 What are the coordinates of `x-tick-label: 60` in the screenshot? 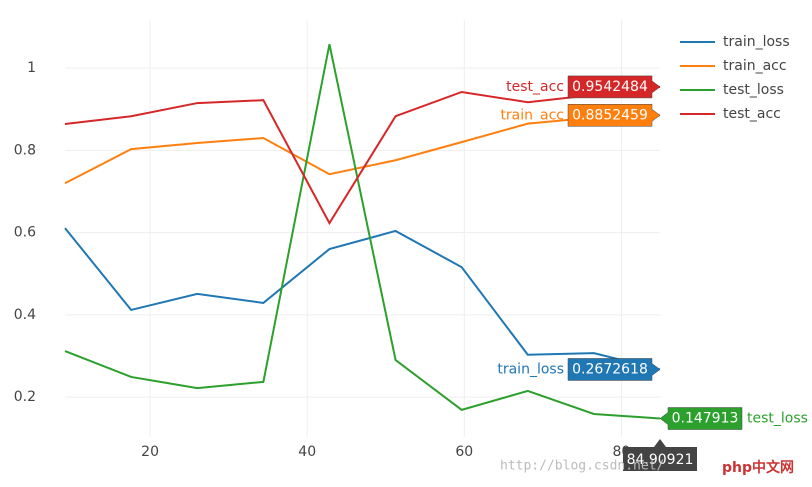 It's located at (464, 452).